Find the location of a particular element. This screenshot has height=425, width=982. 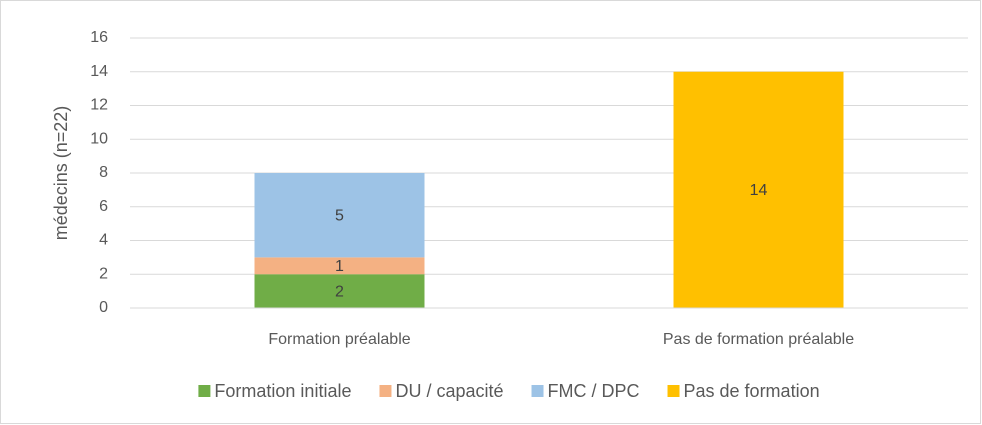

y-tick-label: 10 is located at coordinates (99, 138).